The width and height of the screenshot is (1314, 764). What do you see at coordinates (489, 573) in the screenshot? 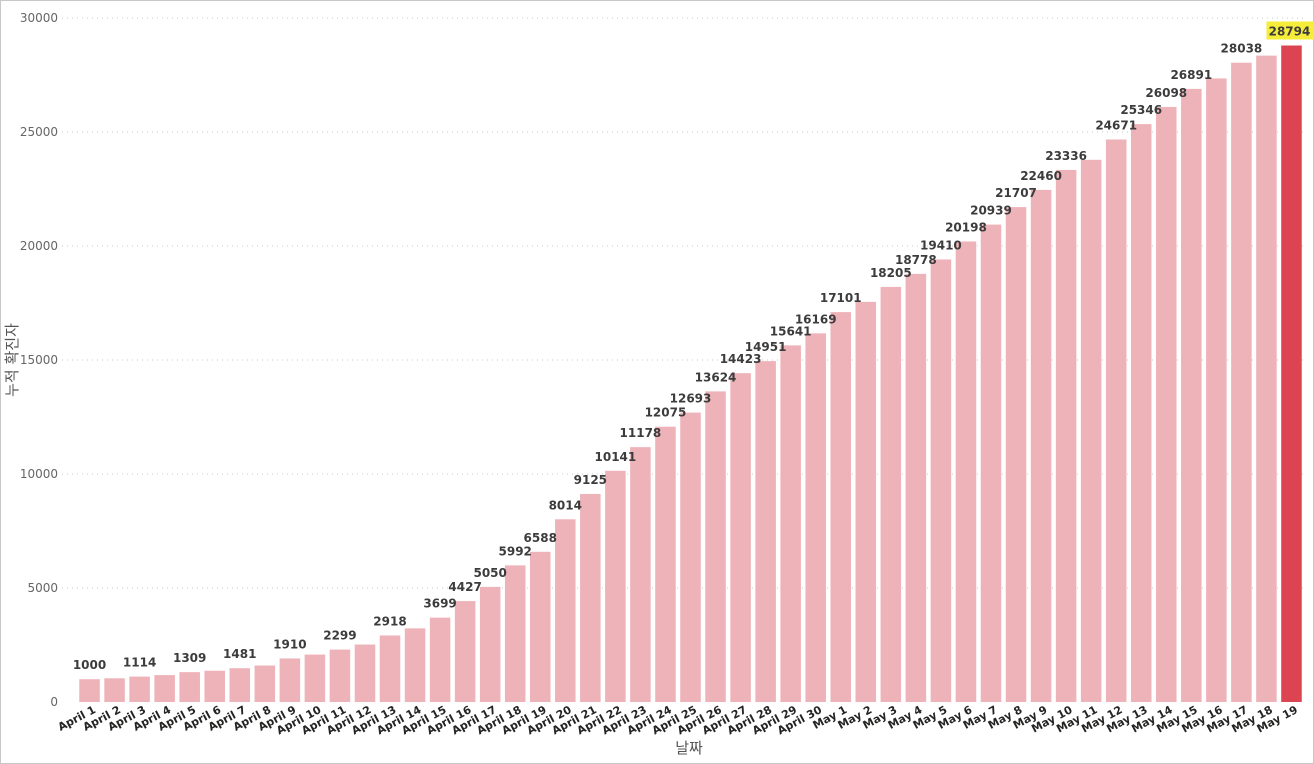
I see `data-label: 5050` at bounding box center [489, 573].